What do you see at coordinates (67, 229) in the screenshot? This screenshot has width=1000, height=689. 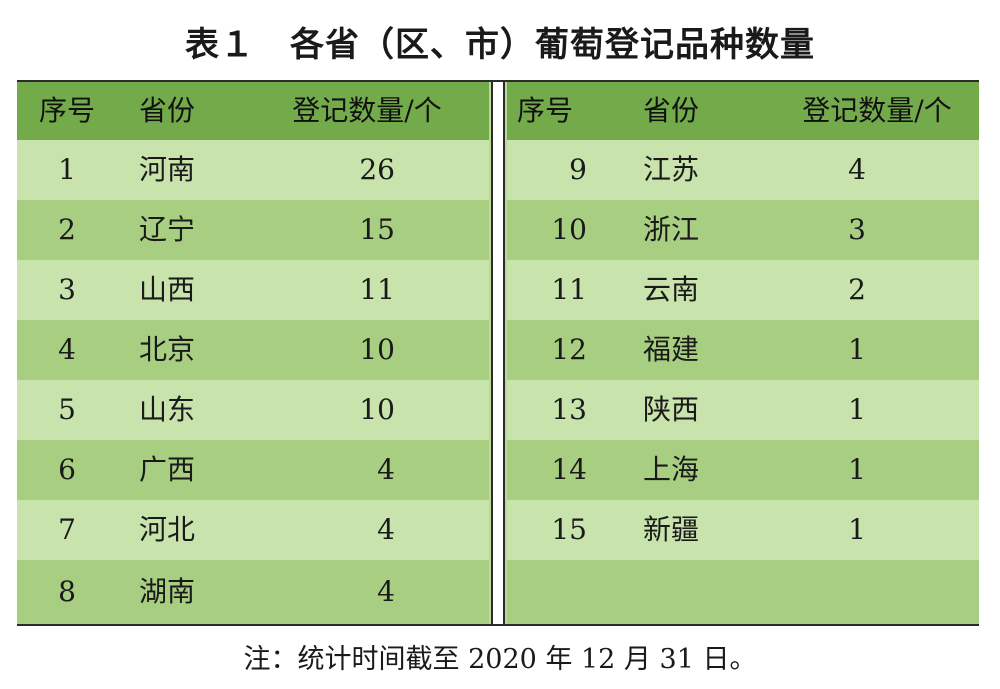 I see `cell-seq: 2` at bounding box center [67, 229].